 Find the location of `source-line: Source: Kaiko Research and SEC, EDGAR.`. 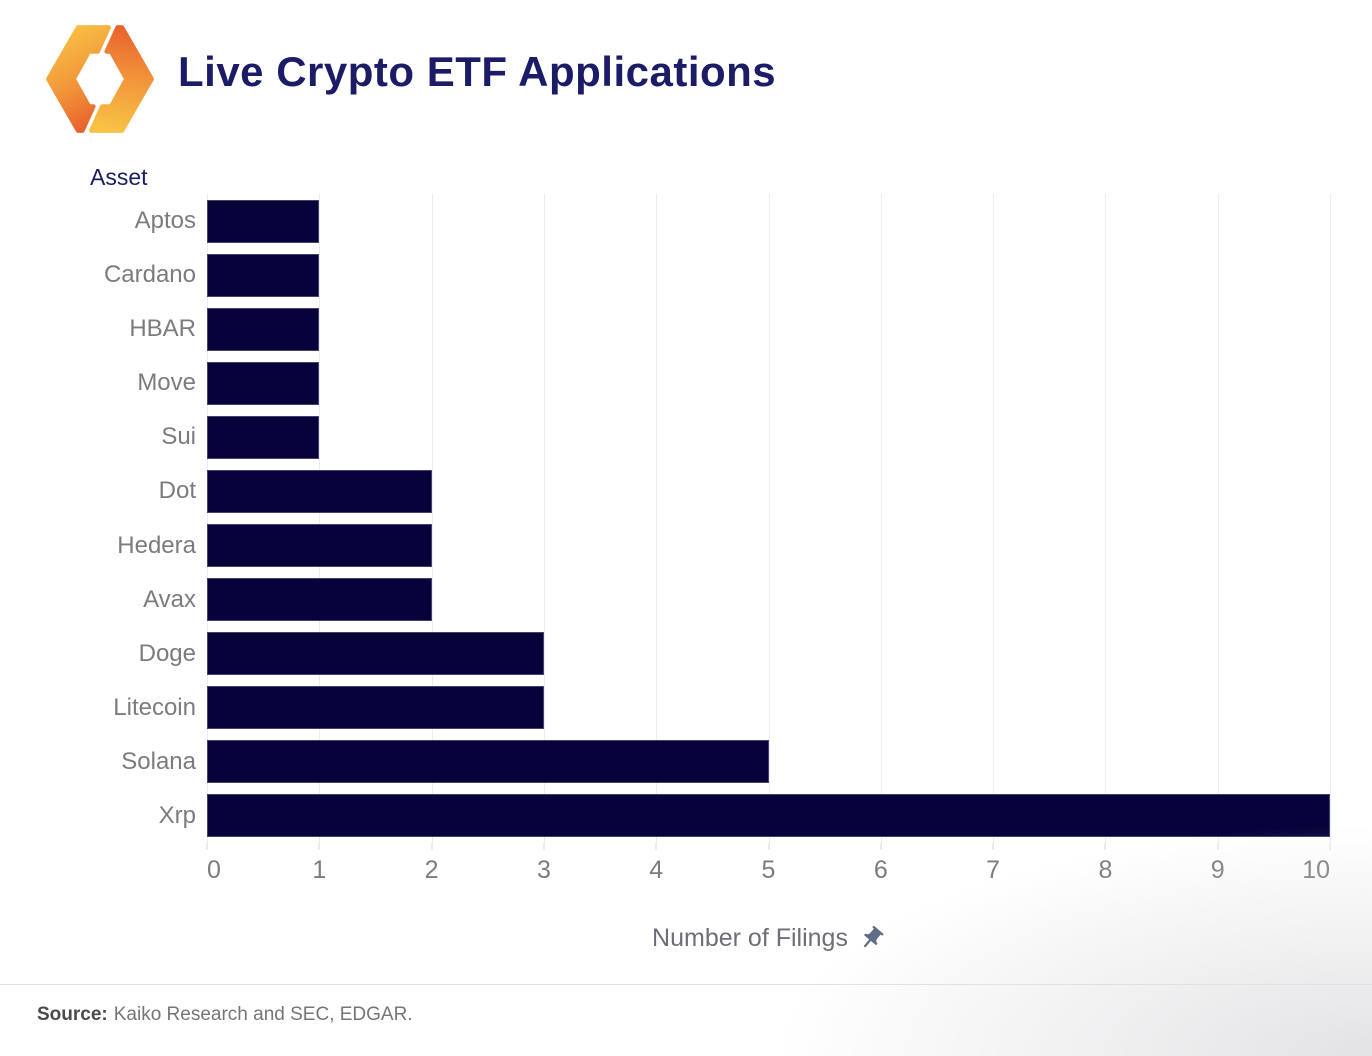

source-line: Source: Kaiko Research and SEC, EDGAR. is located at coordinates (225, 1015).